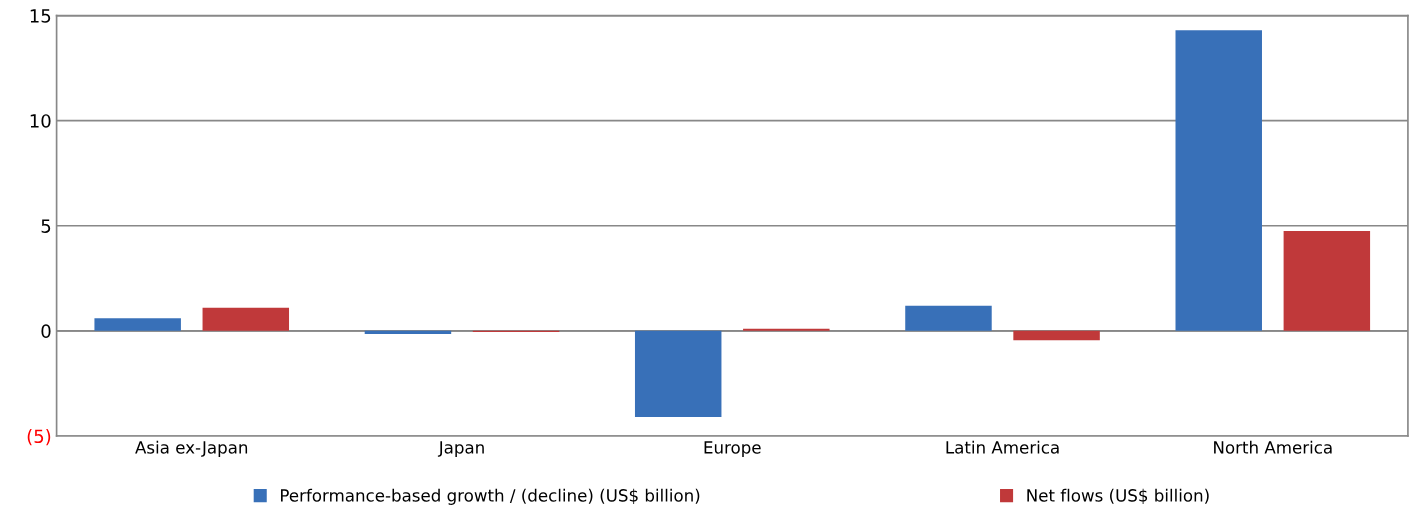  I want to click on y-tick-label: 0, so click(46, 331).